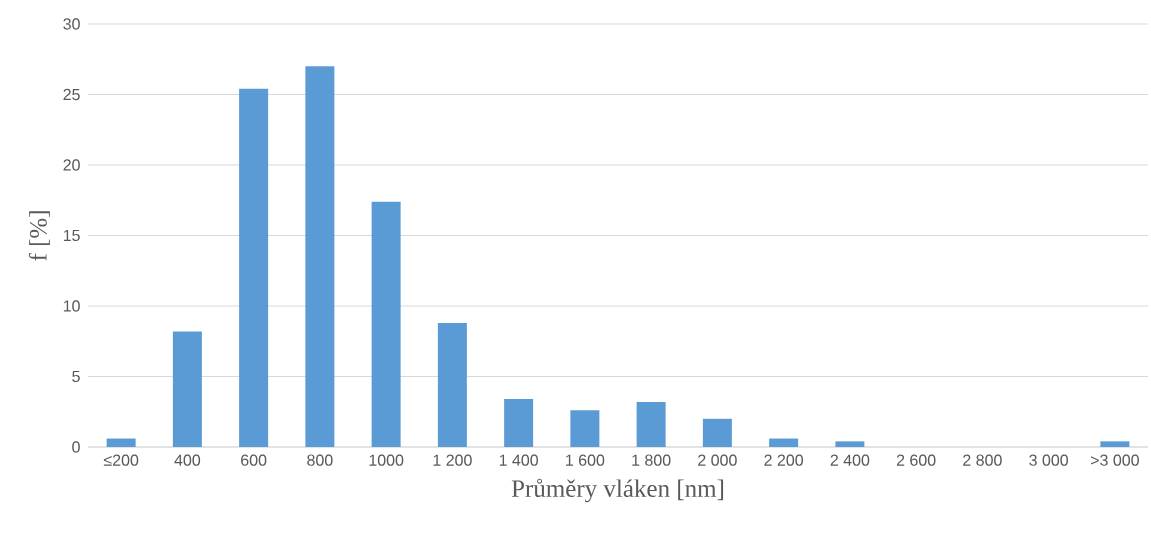 This screenshot has height=536, width=1151. I want to click on x-tick-label: 1 600, so click(585, 460).